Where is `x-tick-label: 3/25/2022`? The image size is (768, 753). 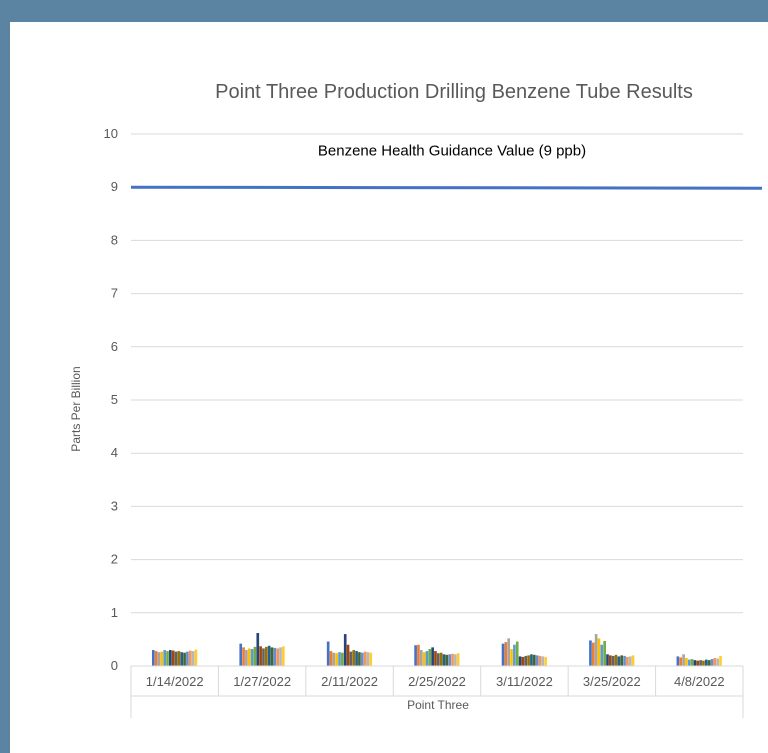 x-tick-label: 3/25/2022 is located at coordinates (612, 681).